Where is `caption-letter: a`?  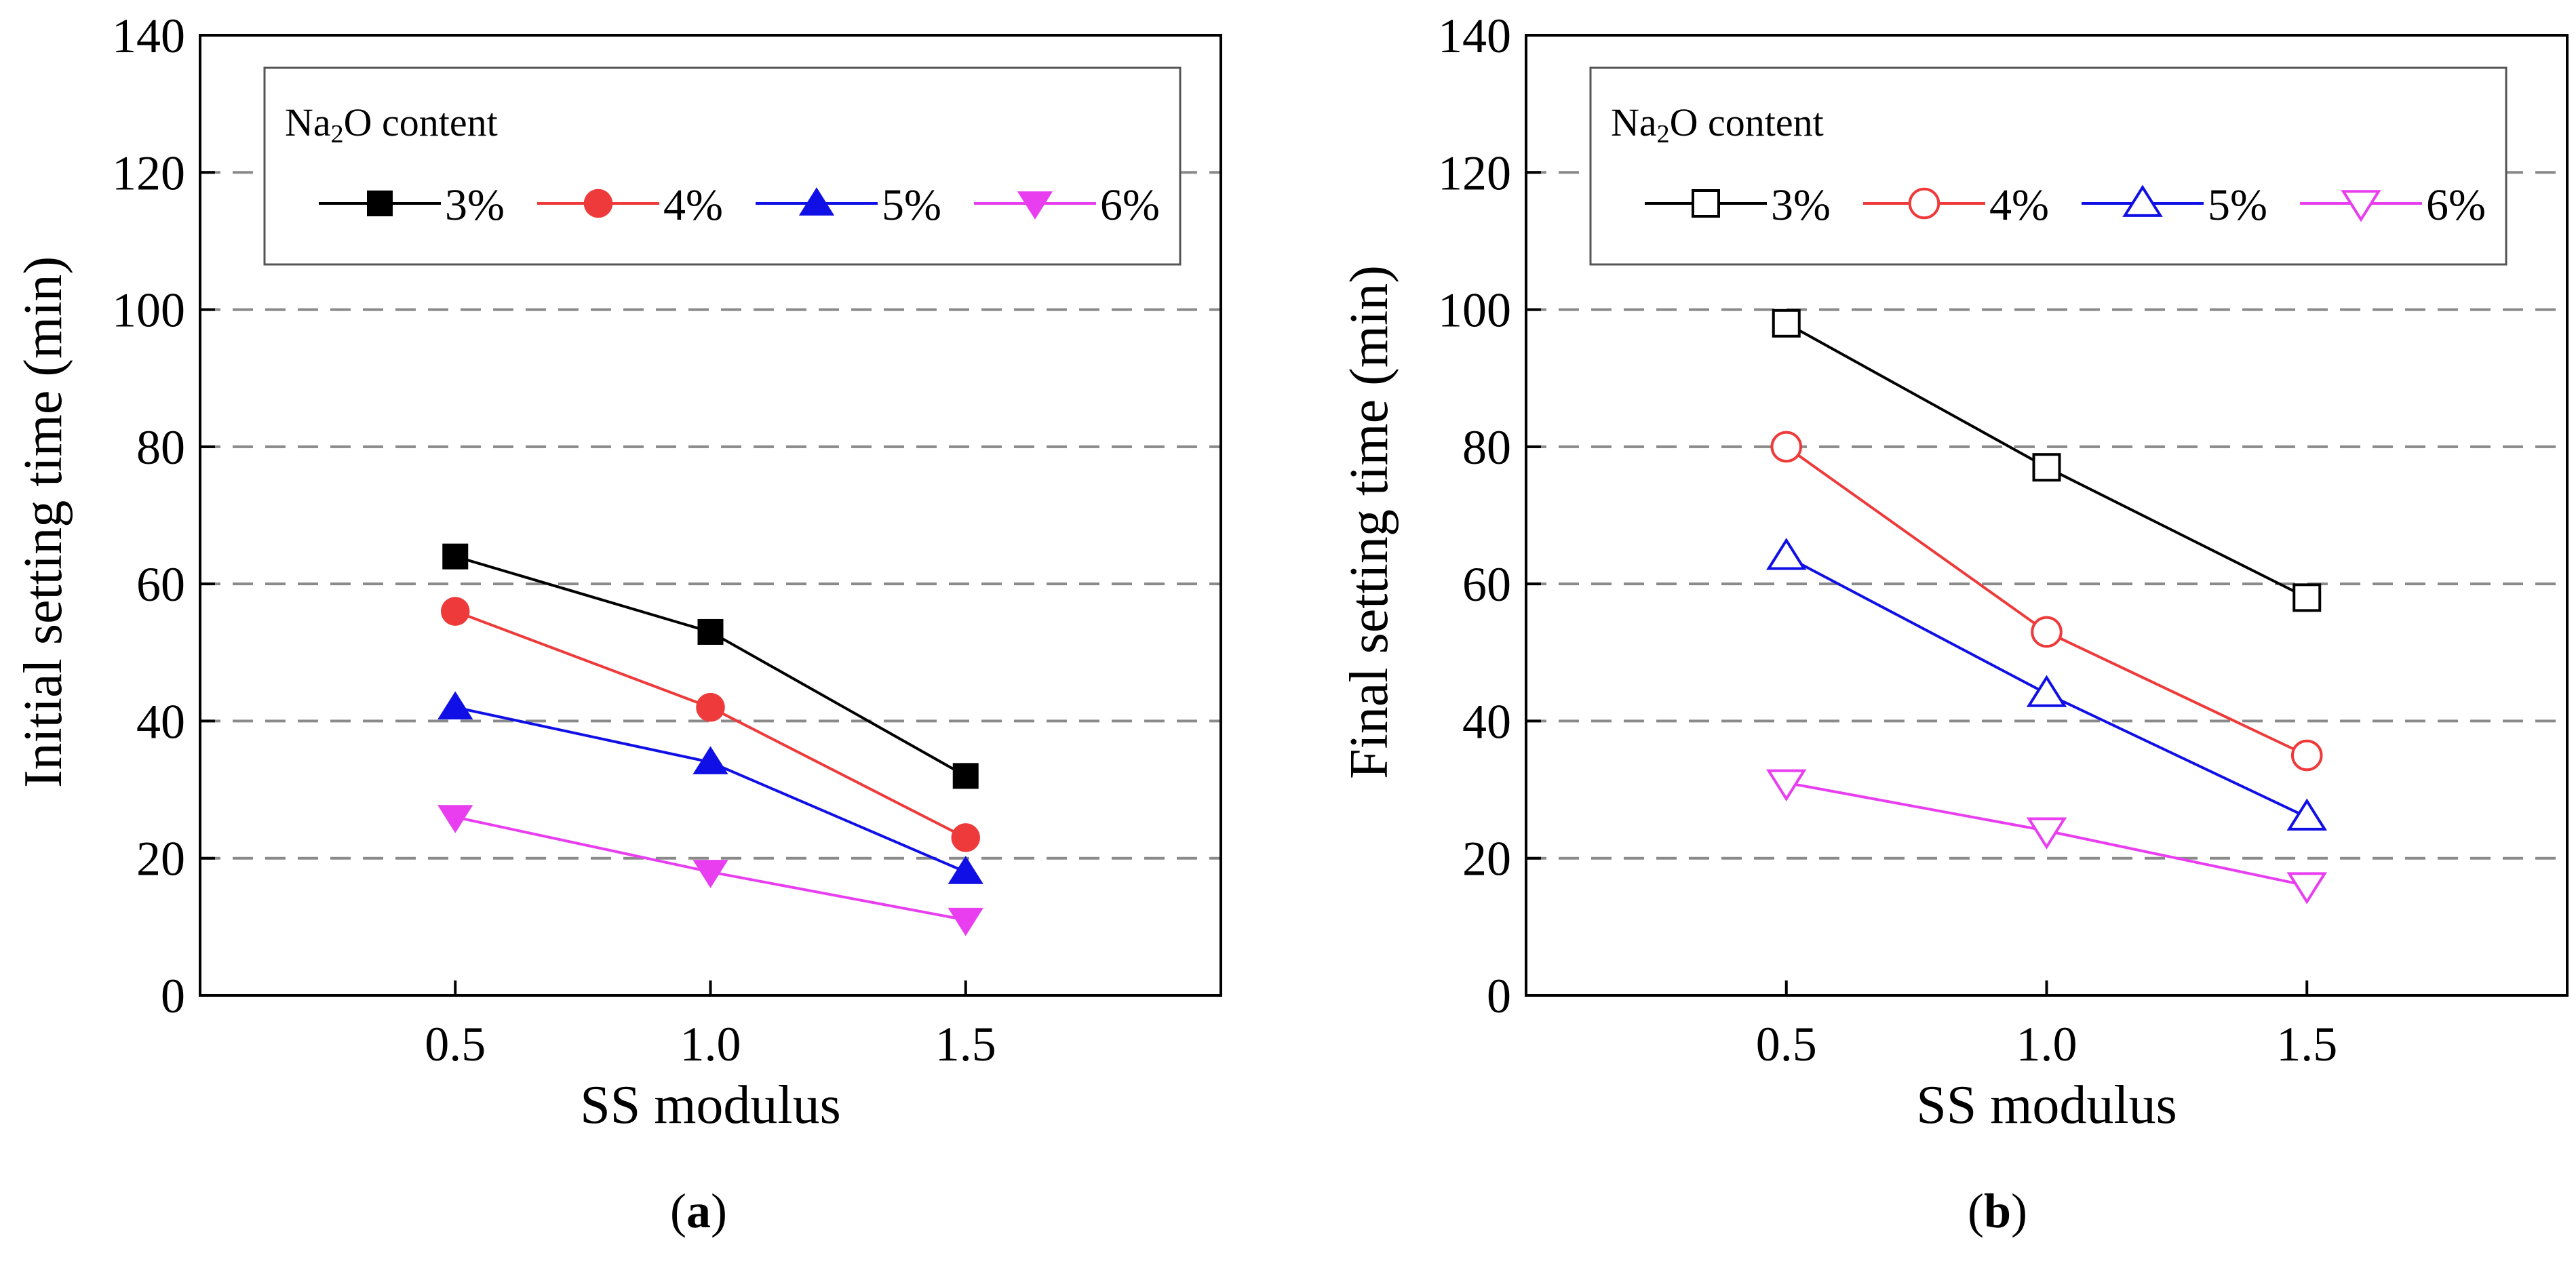 caption-letter: a is located at coordinates (698, 1211).